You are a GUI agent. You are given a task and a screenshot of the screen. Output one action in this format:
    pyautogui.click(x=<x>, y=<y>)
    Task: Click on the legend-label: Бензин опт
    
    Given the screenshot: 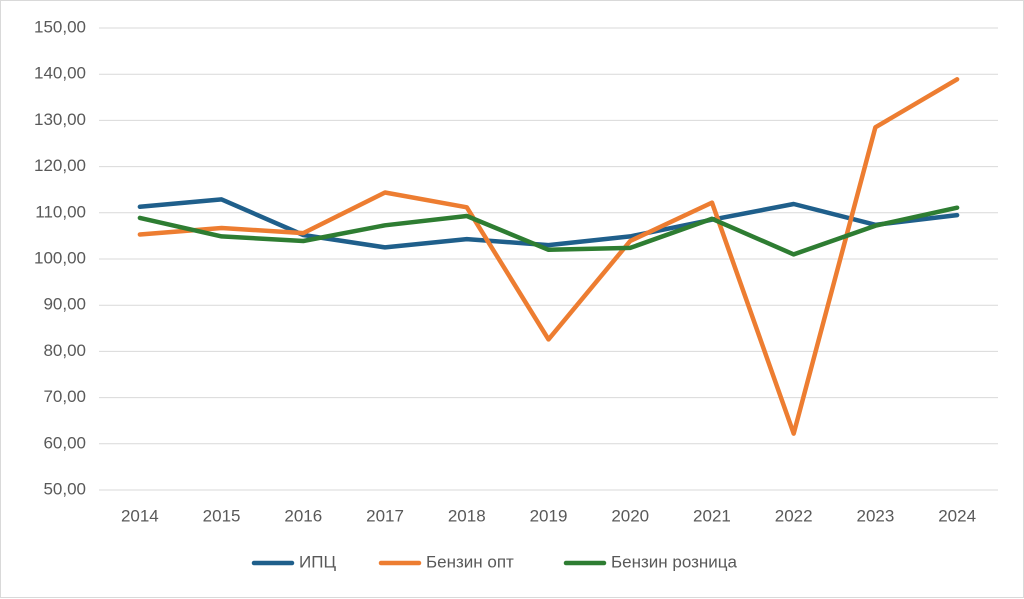 What is the action you would take?
    pyautogui.click(x=470, y=561)
    